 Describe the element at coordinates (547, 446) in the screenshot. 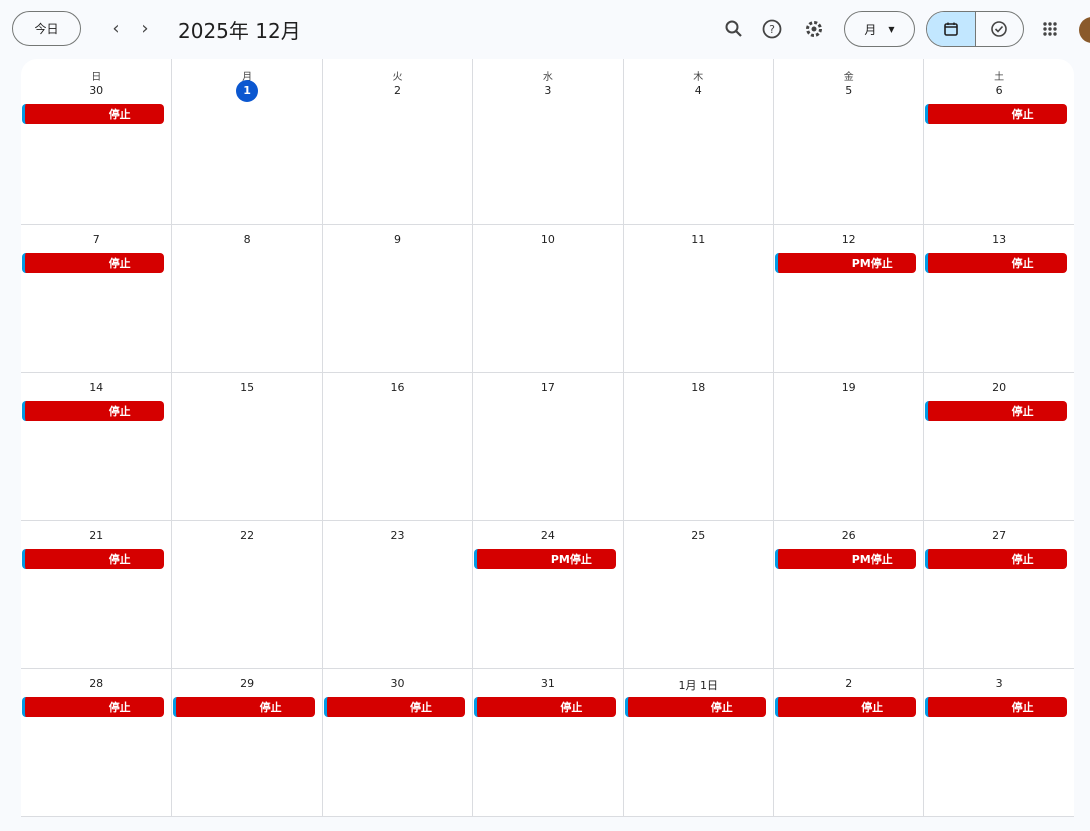

I see `day-cell: 17` at that location.